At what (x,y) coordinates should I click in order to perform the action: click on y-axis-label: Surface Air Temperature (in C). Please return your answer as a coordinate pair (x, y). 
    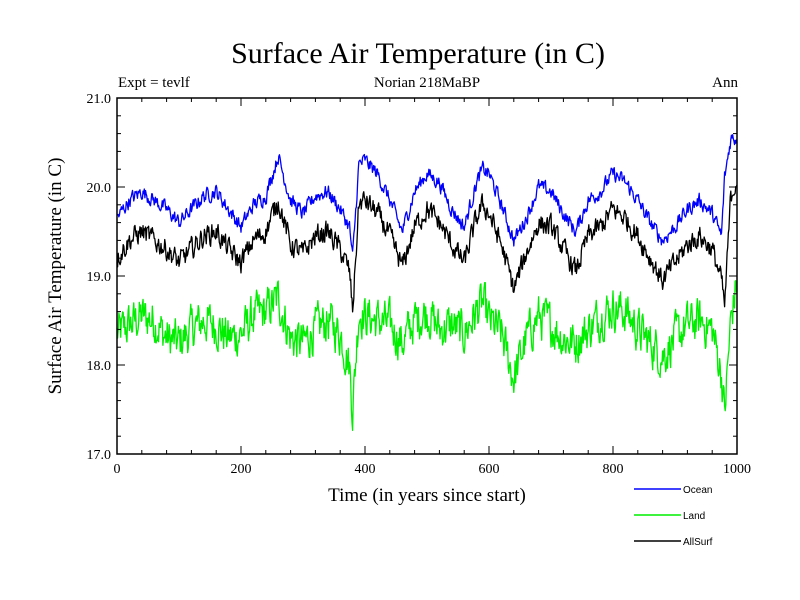
    Looking at the image, I should click on (55, 276).